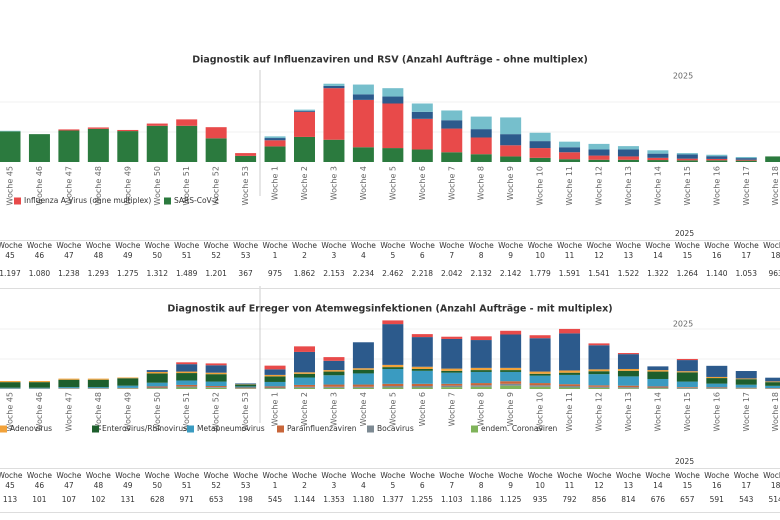 This screenshot has width=780, height=520. What do you see at coordinates (31, 428) in the screenshot?
I see `legend-label: Adenovirus` at bounding box center [31, 428].